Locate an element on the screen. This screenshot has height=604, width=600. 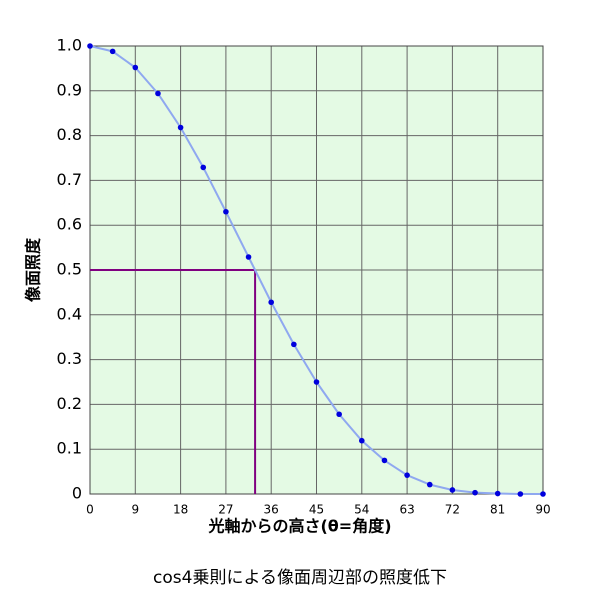
x-tick-label: 36 is located at coordinates (271, 510).